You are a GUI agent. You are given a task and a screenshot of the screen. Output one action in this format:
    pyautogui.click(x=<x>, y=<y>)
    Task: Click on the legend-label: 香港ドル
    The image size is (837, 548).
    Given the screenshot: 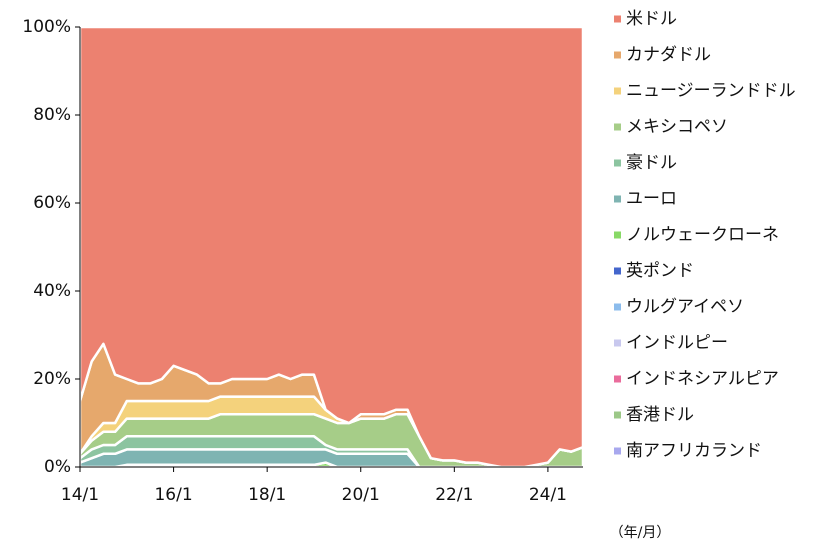 What is the action you would take?
    pyautogui.click(x=660, y=415)
    